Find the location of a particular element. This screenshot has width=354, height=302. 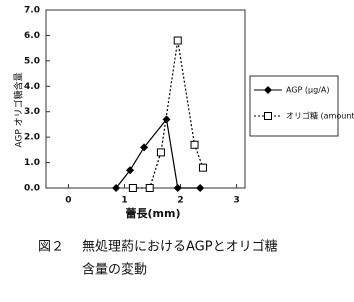

y-tick-label: 5.0 is located at coordinates (32, 61).